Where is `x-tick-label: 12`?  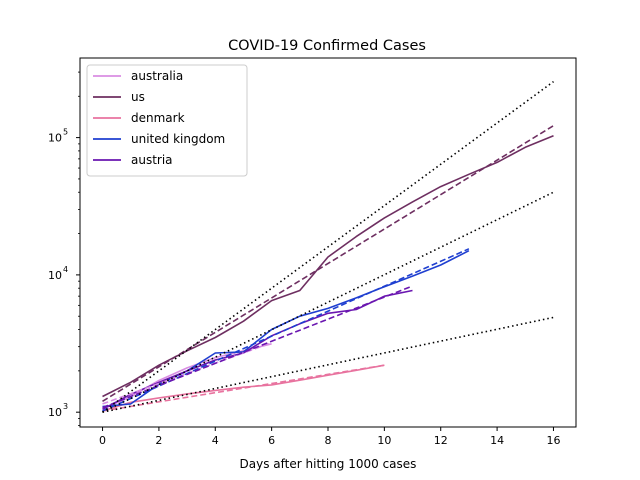 x-tick-label: 12 is located at coordinates (441, 440).